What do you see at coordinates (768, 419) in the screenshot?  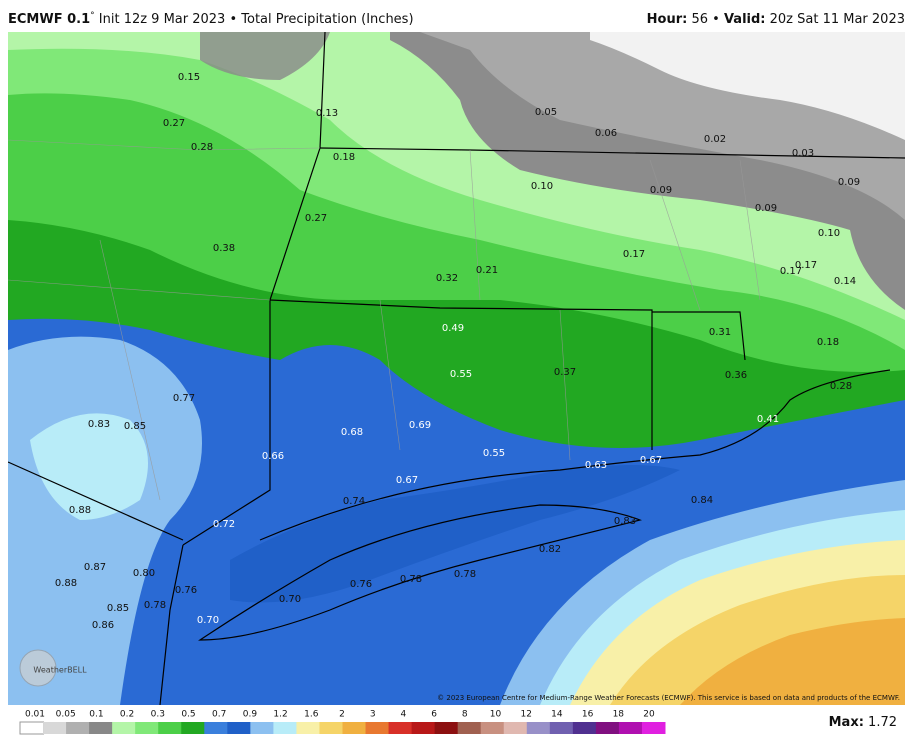 I see `map-value-label: 0.41` at bounding box center [768, 419].